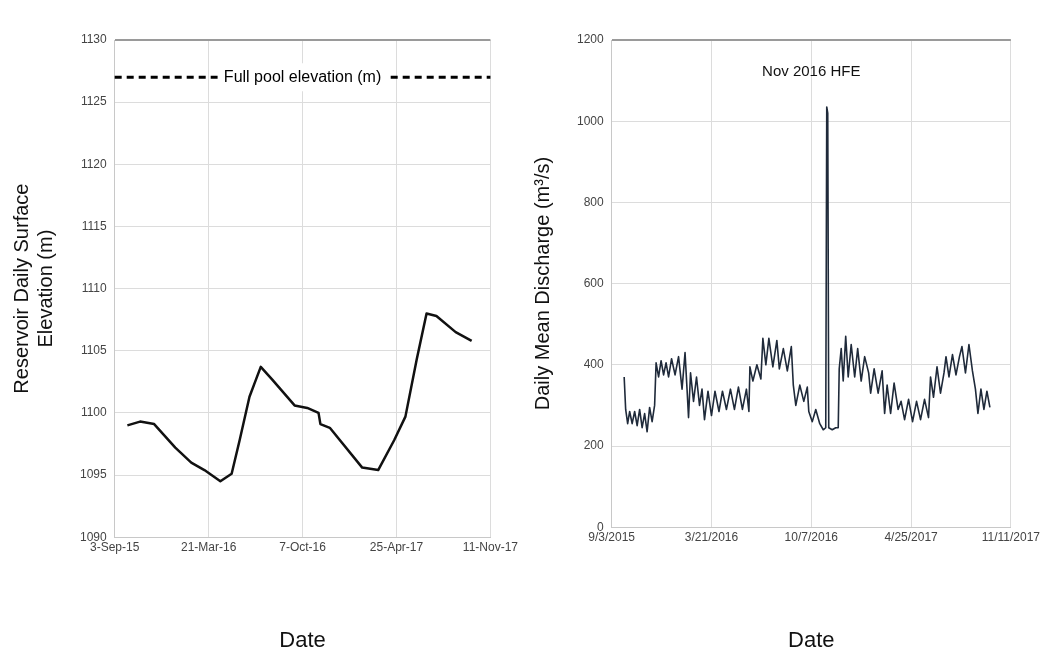 The width and height of the screenshot is (1043, 662). Describe the element at coordinates (94, 350) in the screenshot. I see `y-tick-label: 1105` at that location.